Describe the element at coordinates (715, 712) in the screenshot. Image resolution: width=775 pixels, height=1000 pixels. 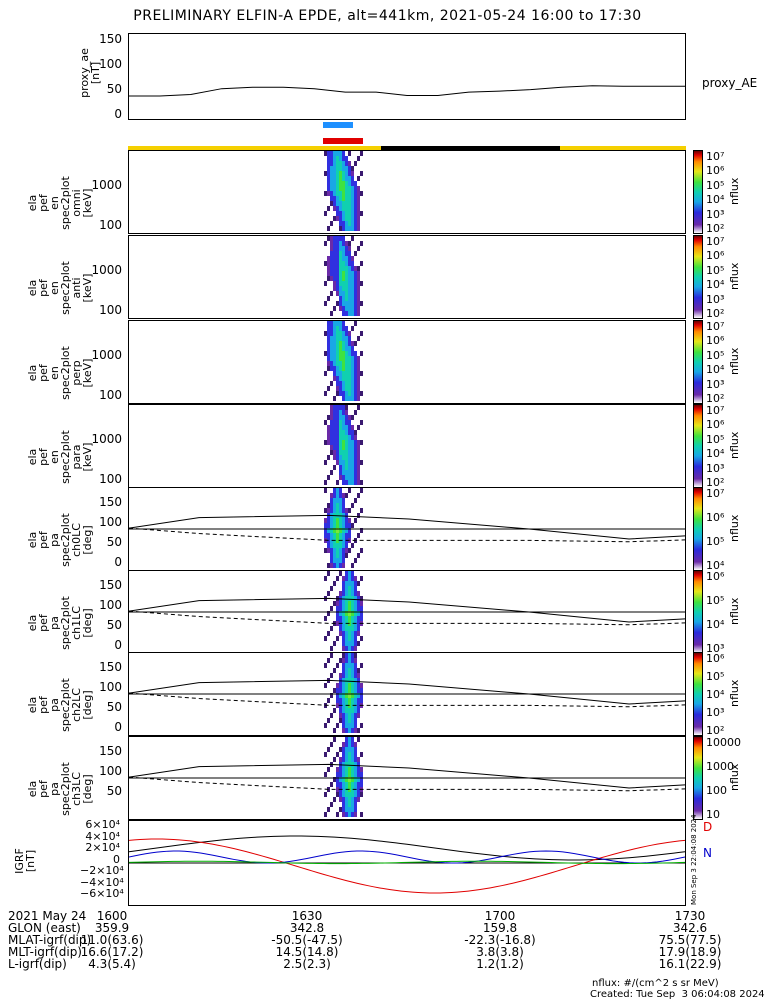
I see `colorbar-tick-6-3: 10³` at that location.